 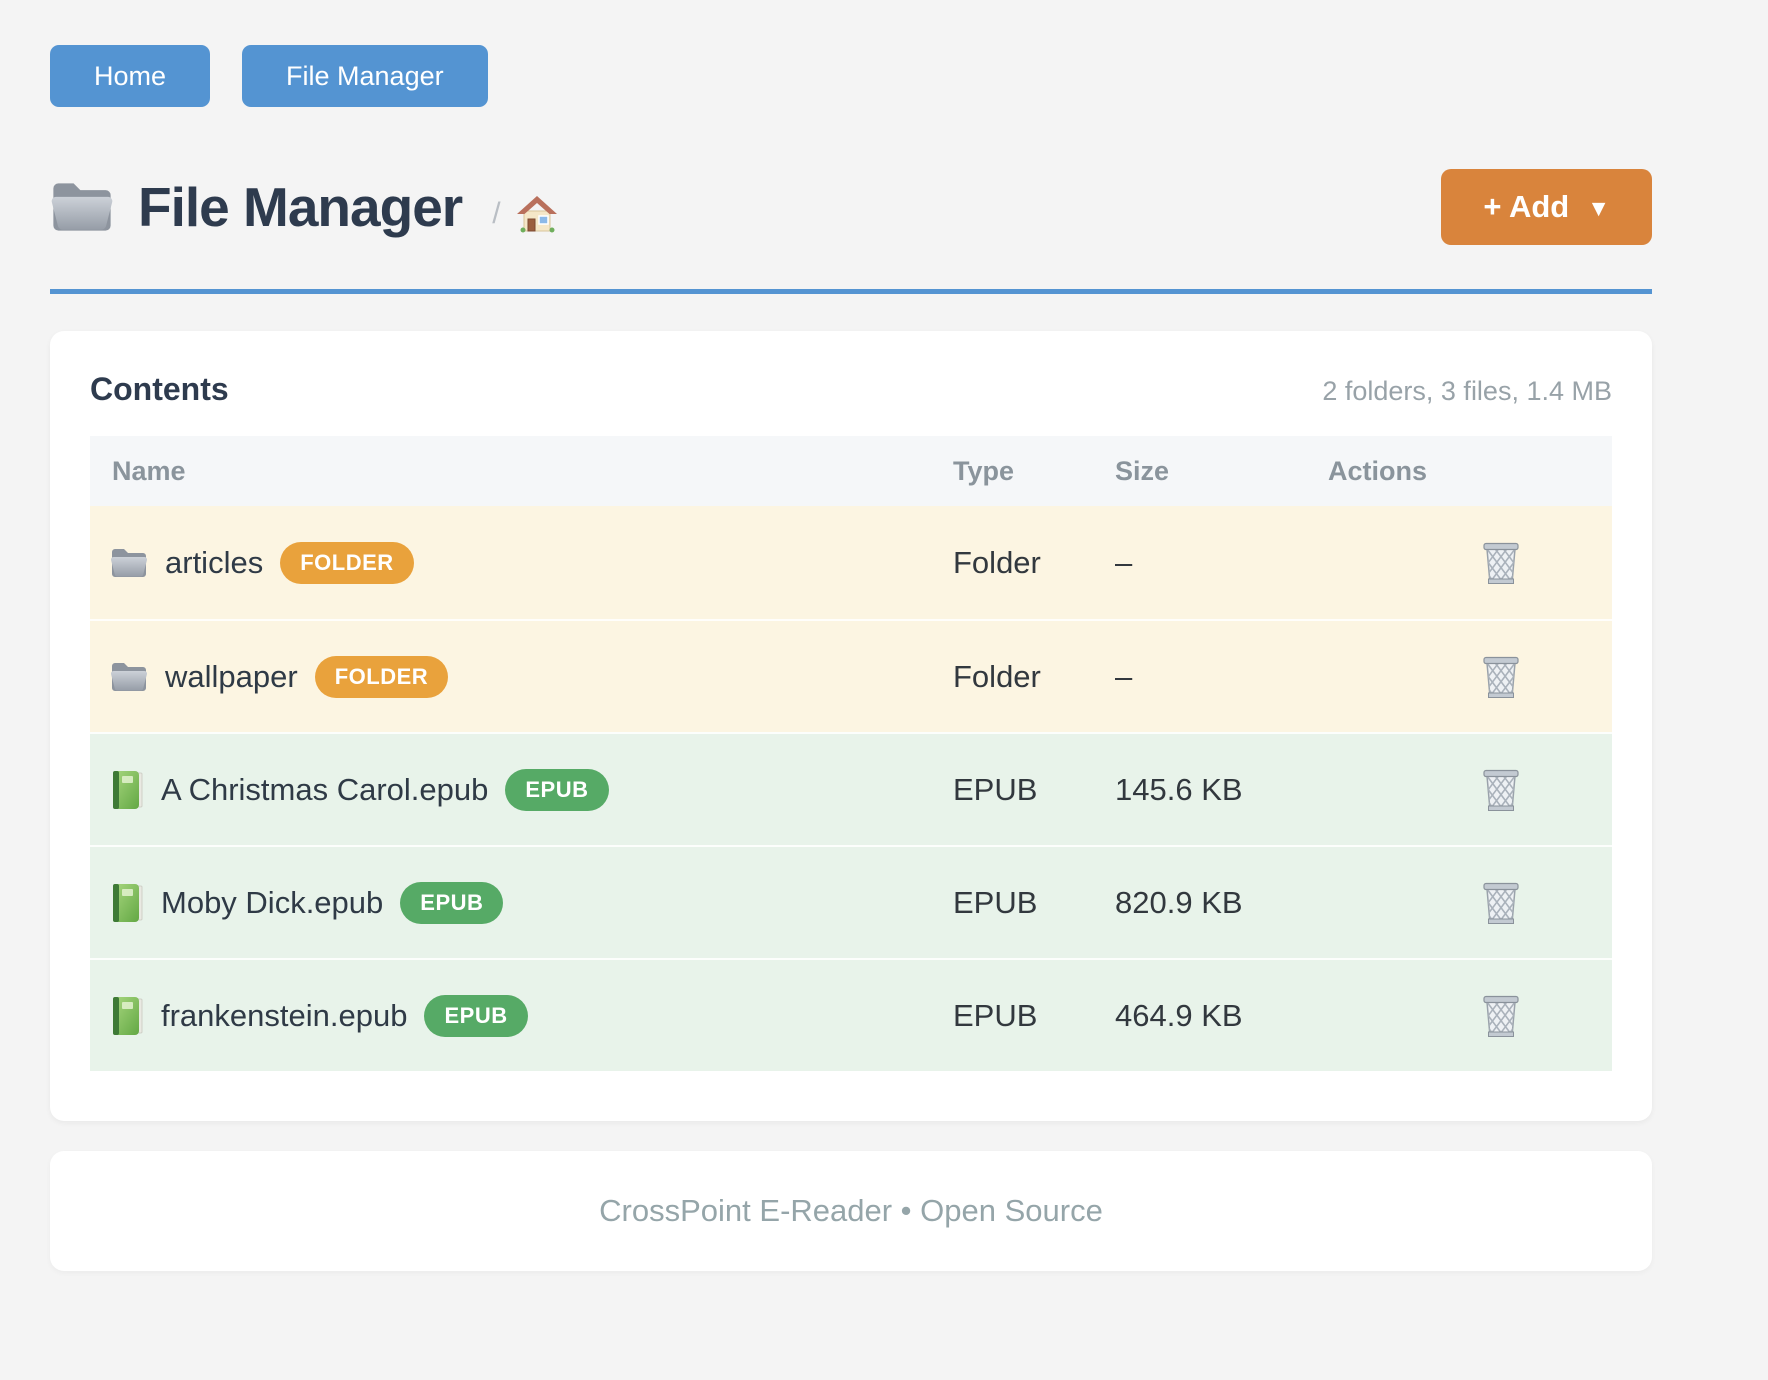 I want to click on footer-text: CrossPoint E-Reader • Open Source, so click(x=851, y=1210).